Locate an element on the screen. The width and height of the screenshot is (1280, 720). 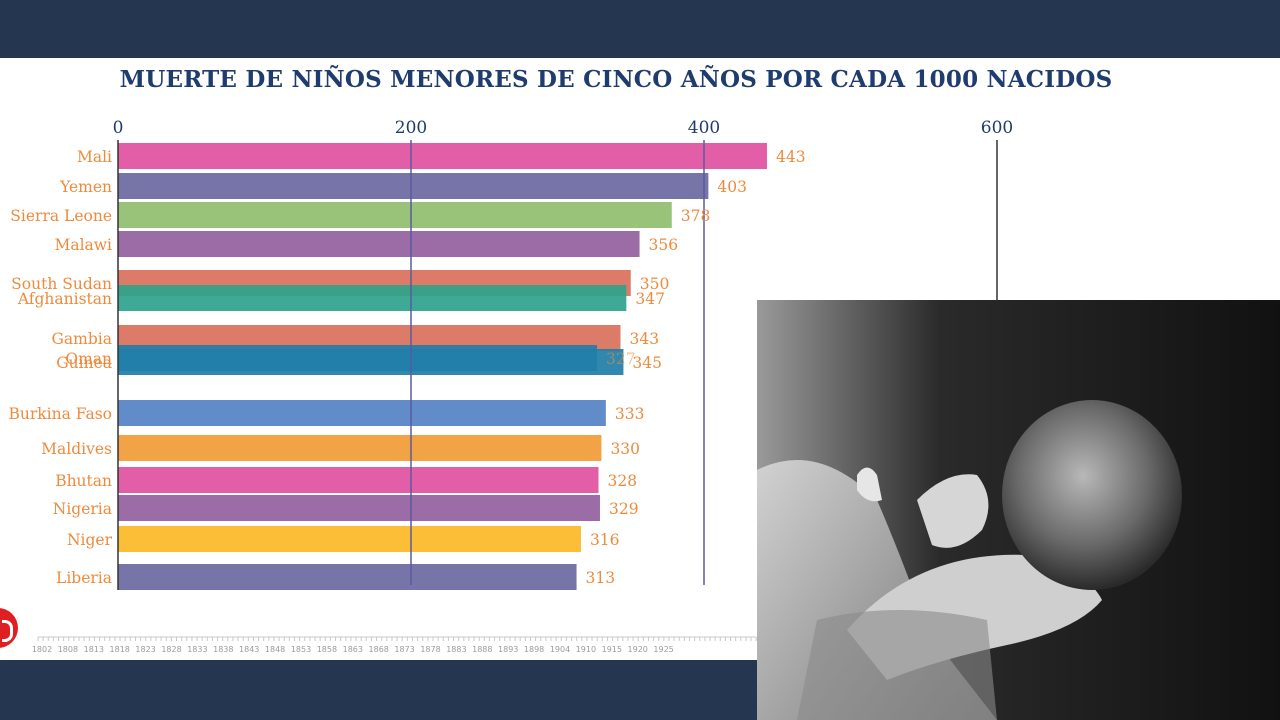
timeline-tick-label: 1828 is located at coordinates (171, 649).